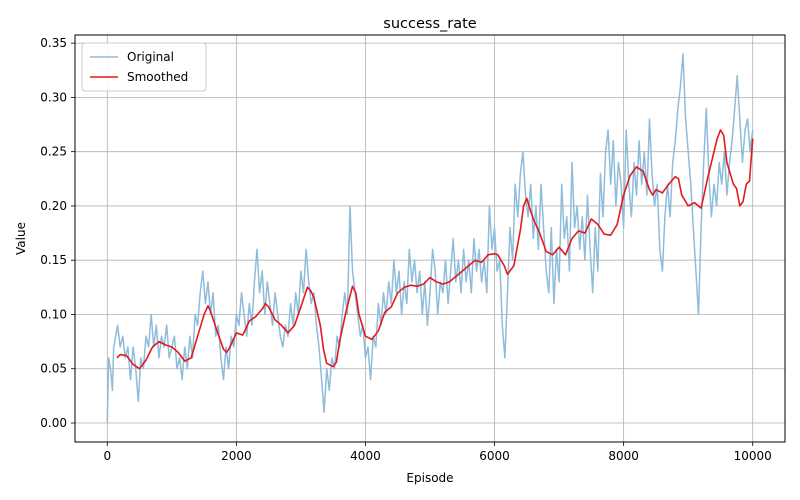 The image size is (800, 500). I want to click on legend: Original Smoothed, so click(144, 67).